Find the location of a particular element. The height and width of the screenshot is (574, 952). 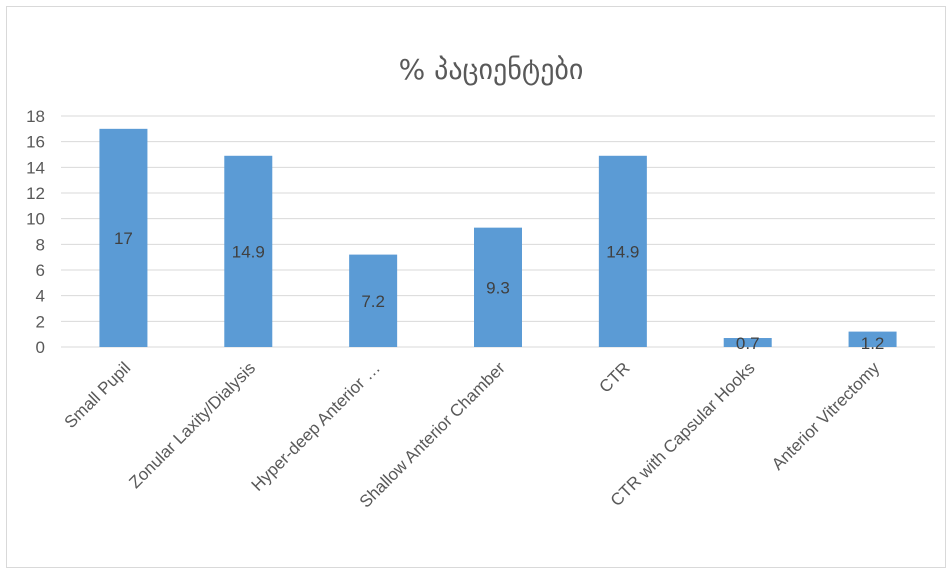

y-tick-label: 6 is located at coordinates (40, 270).